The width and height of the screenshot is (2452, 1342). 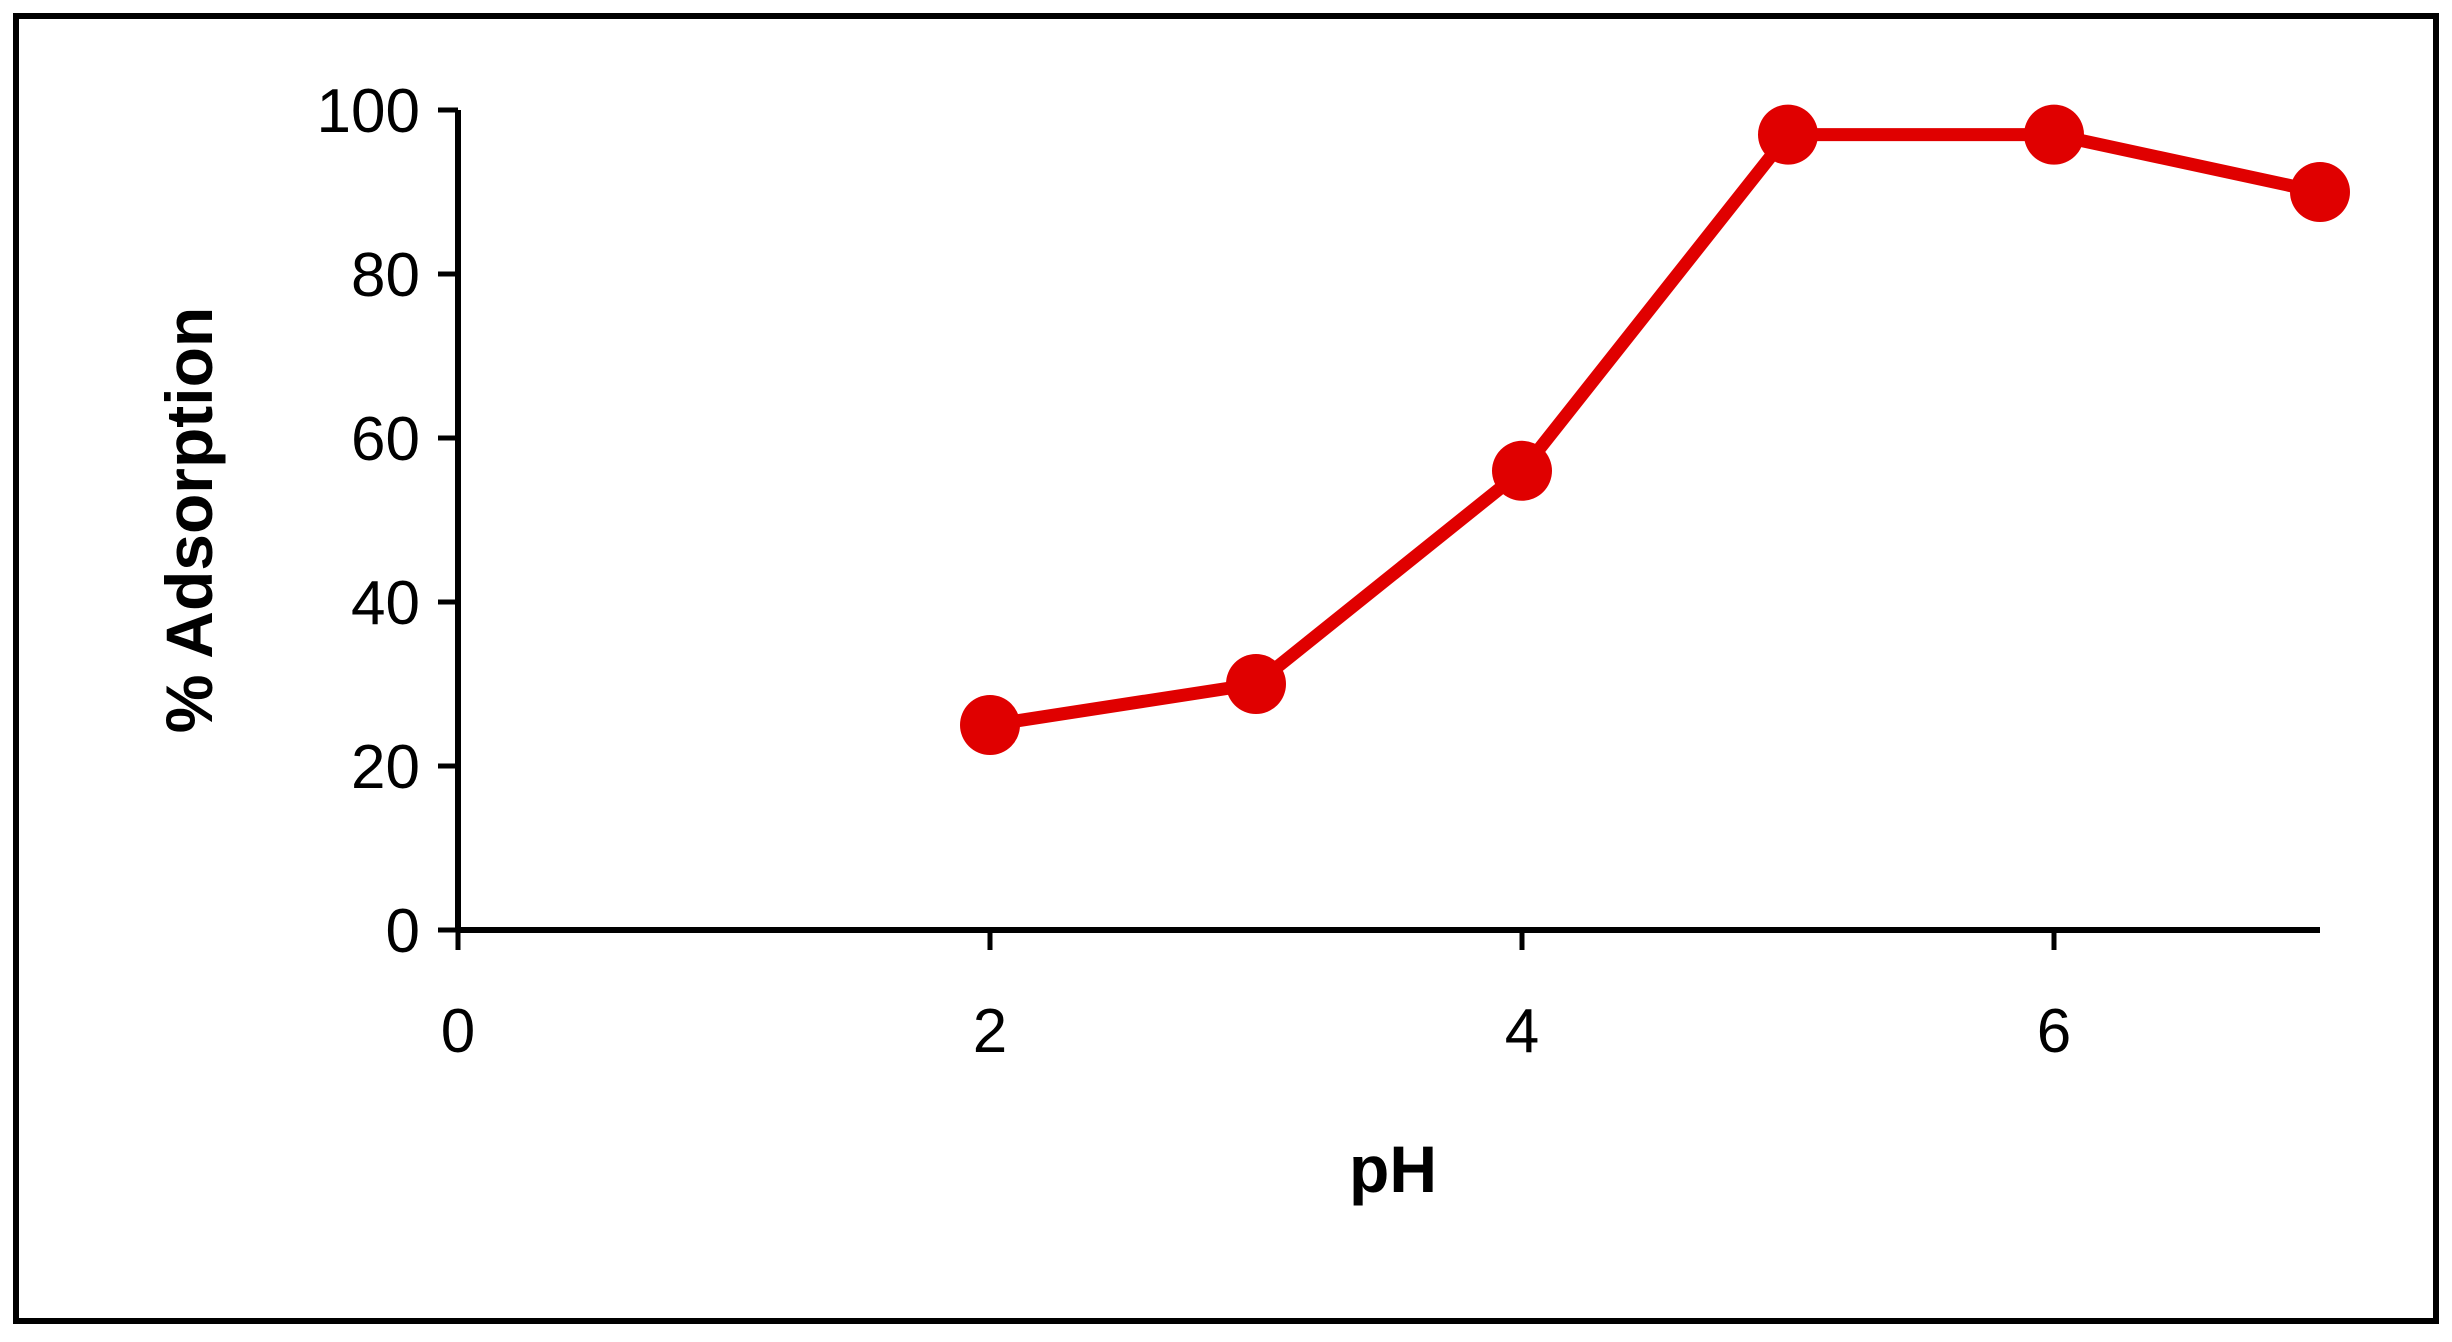 I want to click on x-tick-label: 2, so click(x=990, y=1031).